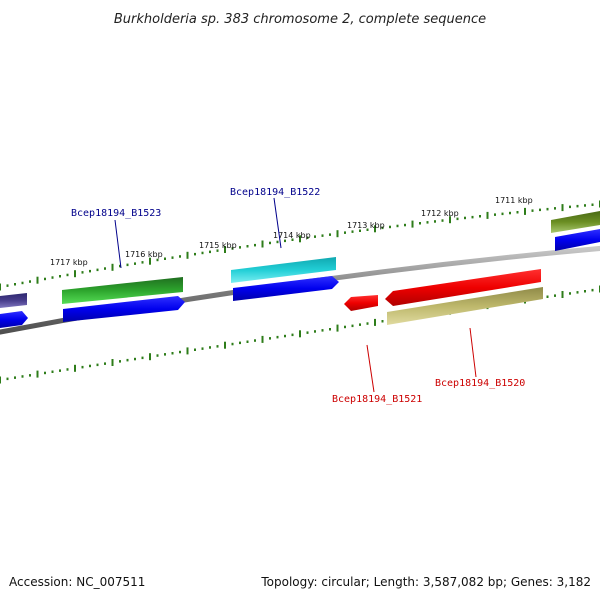 The image size is (600, 600). I want to click on callout-line-b1523, so click(118, 244).